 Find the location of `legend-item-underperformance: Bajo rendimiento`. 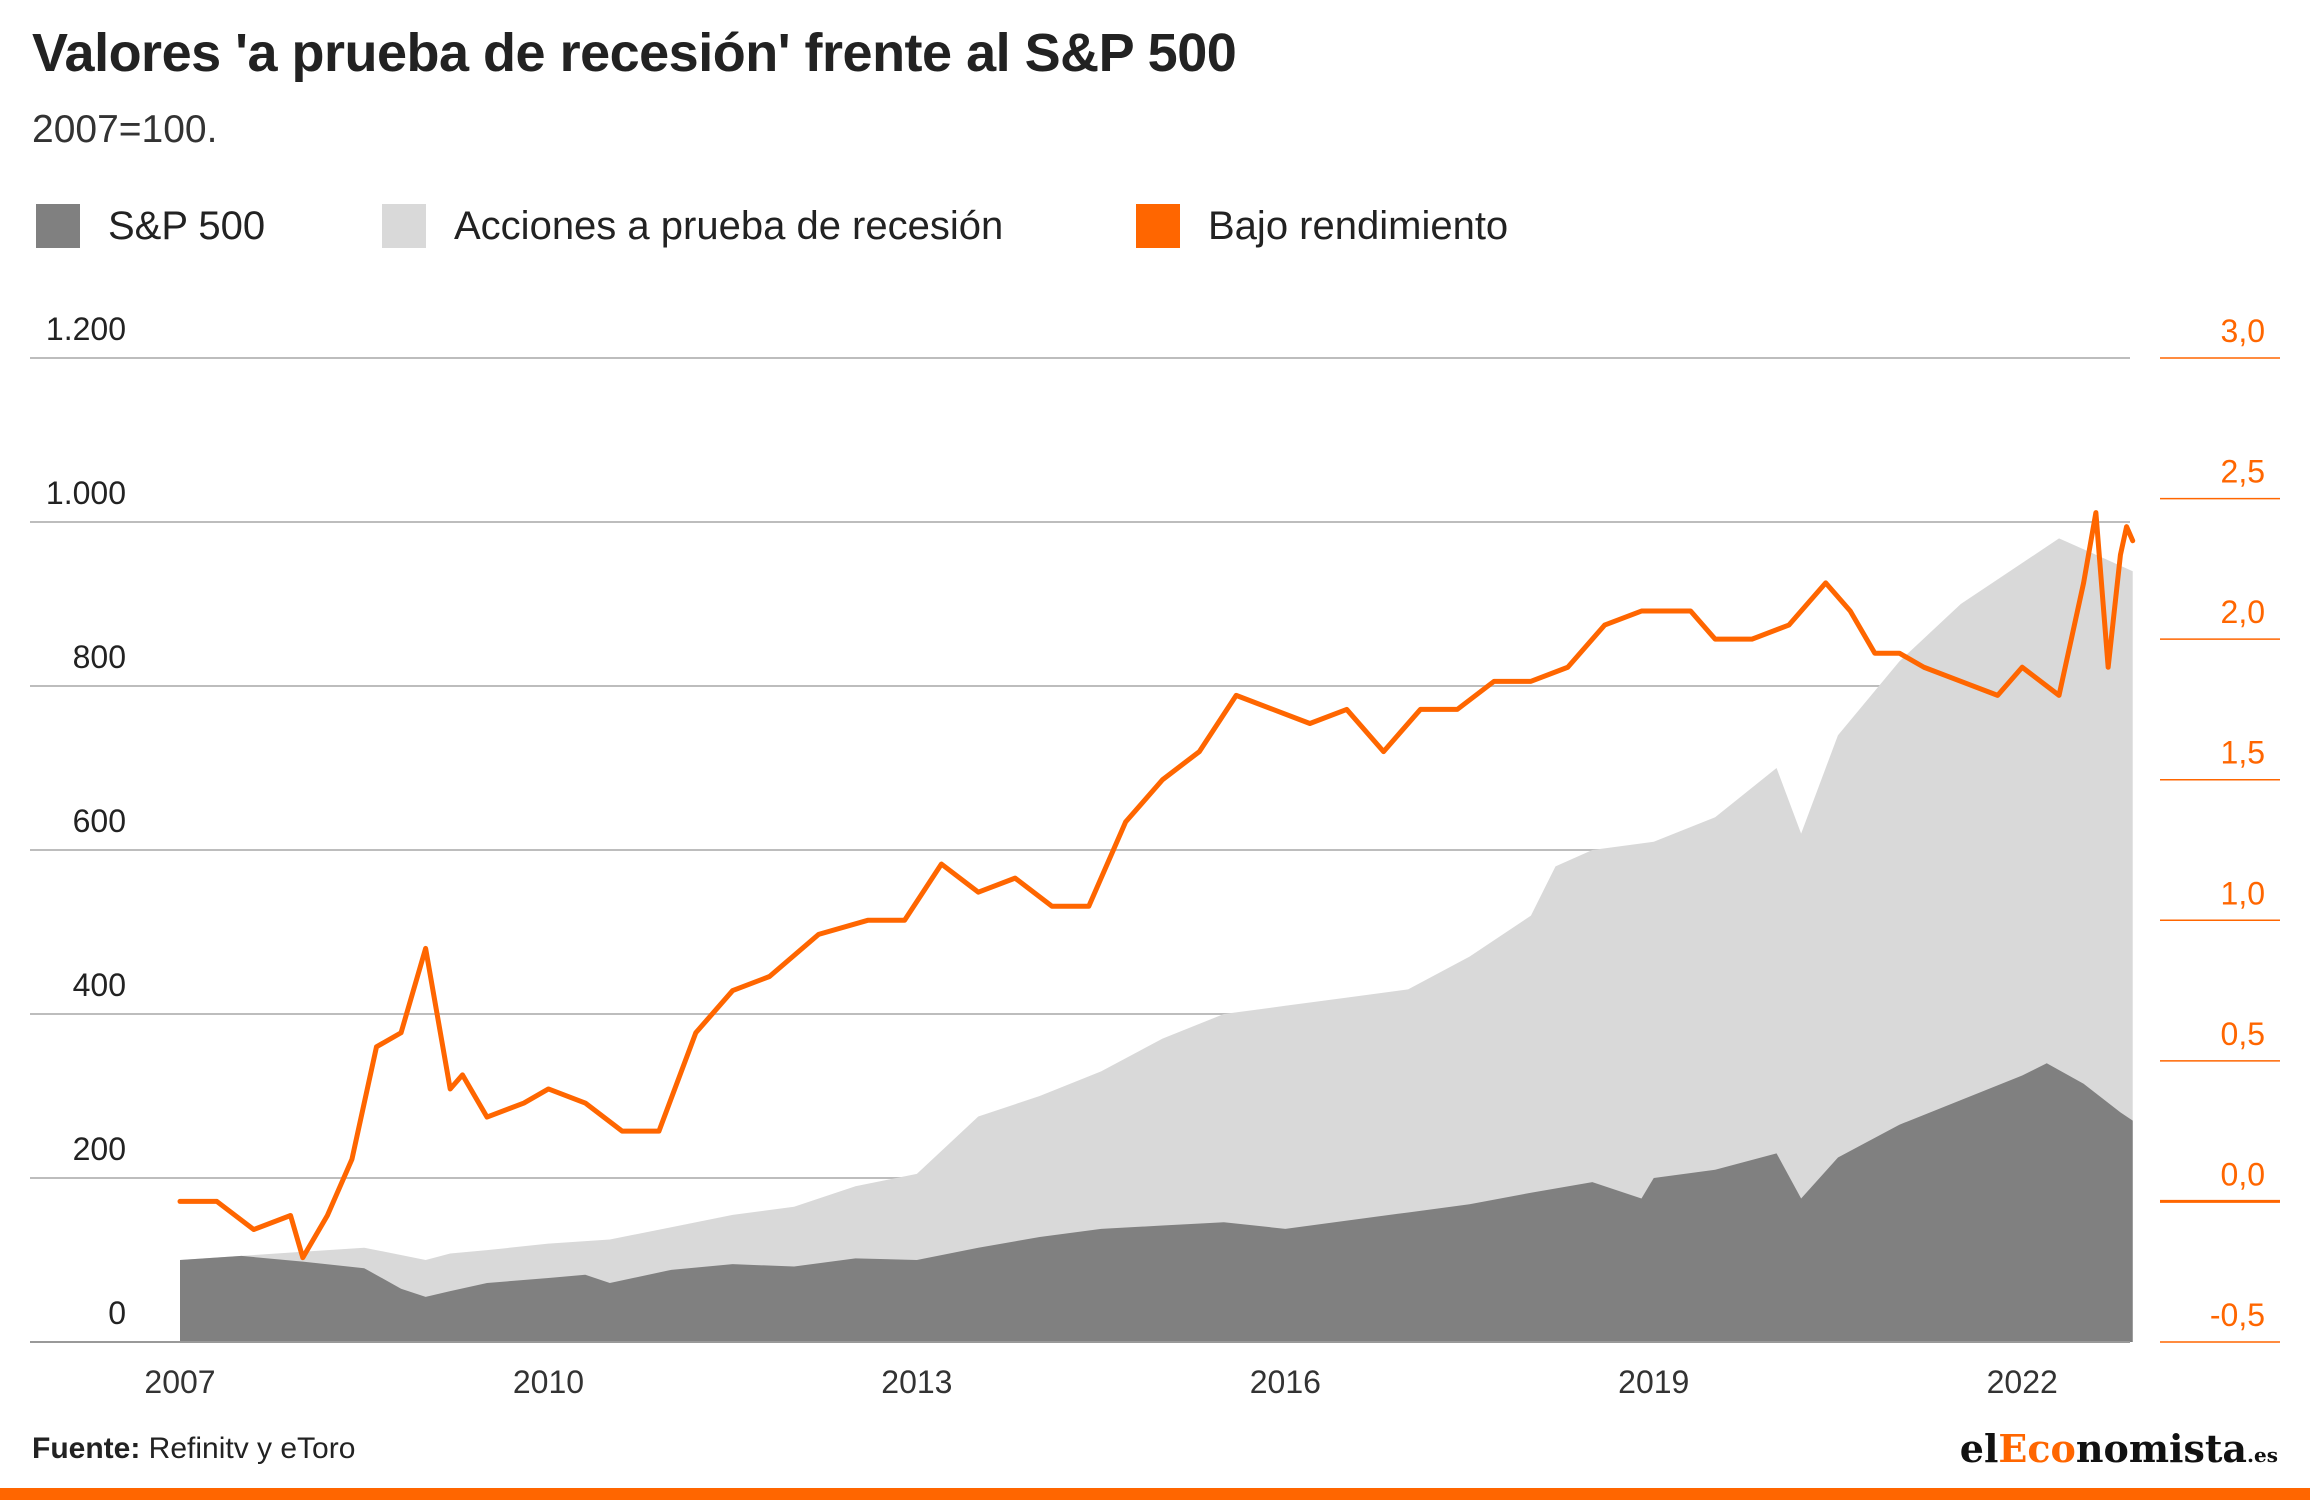

legend-item-underperformance: Bajo rendimiento is located at coordinates (1322, 226).